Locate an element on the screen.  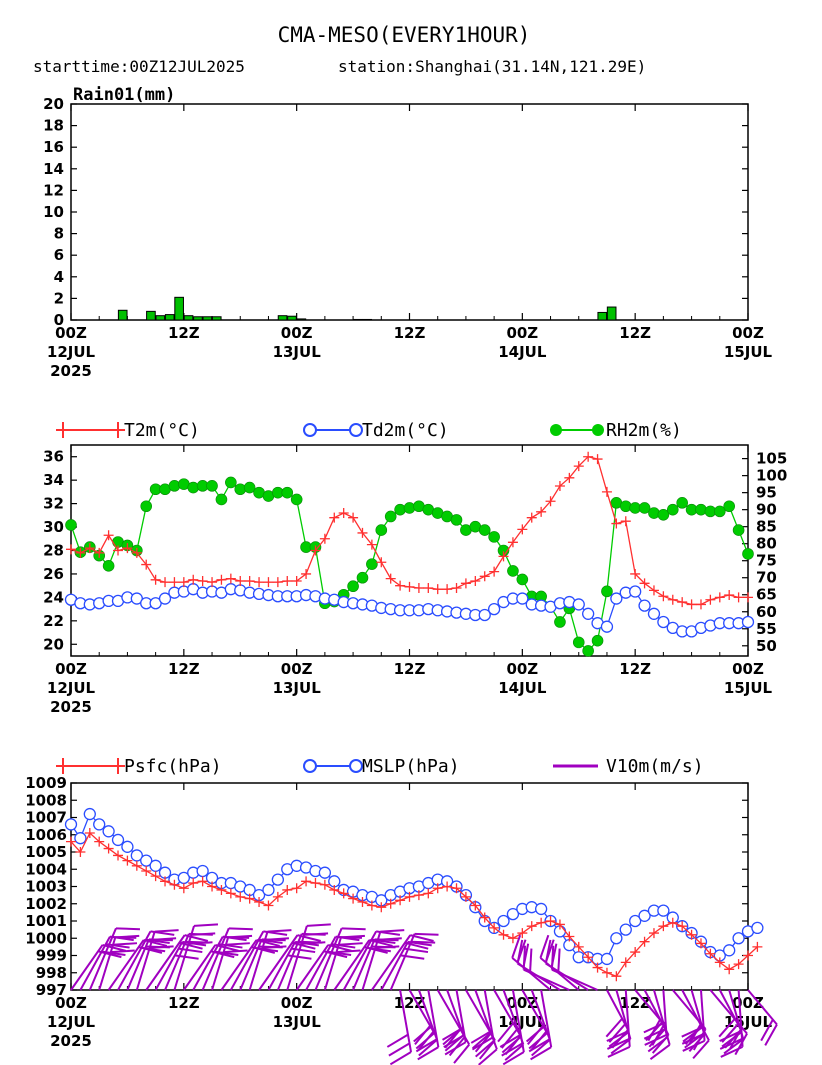
subtitle-station: station:Shanghai(31.14N,121.29E) is located at coordinates (492, 66).